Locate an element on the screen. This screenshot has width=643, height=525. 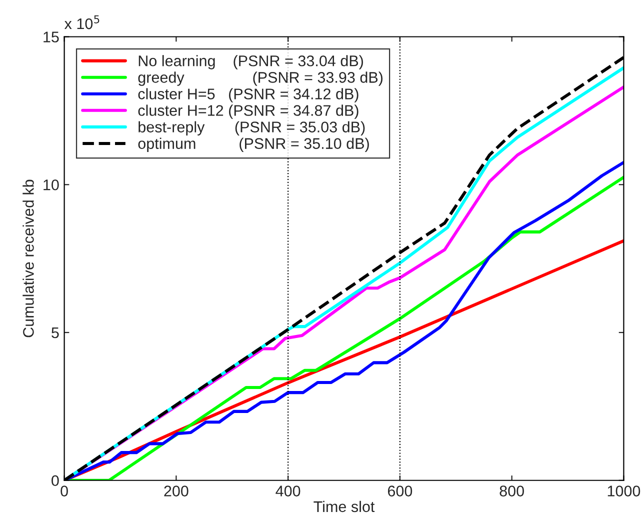
x-tick-label: 400 is located at coordinates (288, 491).